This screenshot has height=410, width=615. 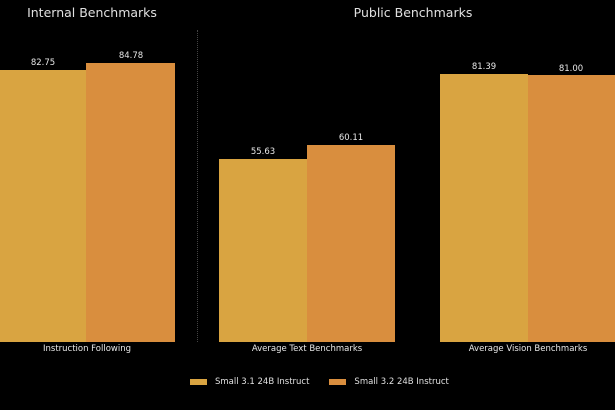 I want to click on value-label: 84.78, so click(x=131, y=56).